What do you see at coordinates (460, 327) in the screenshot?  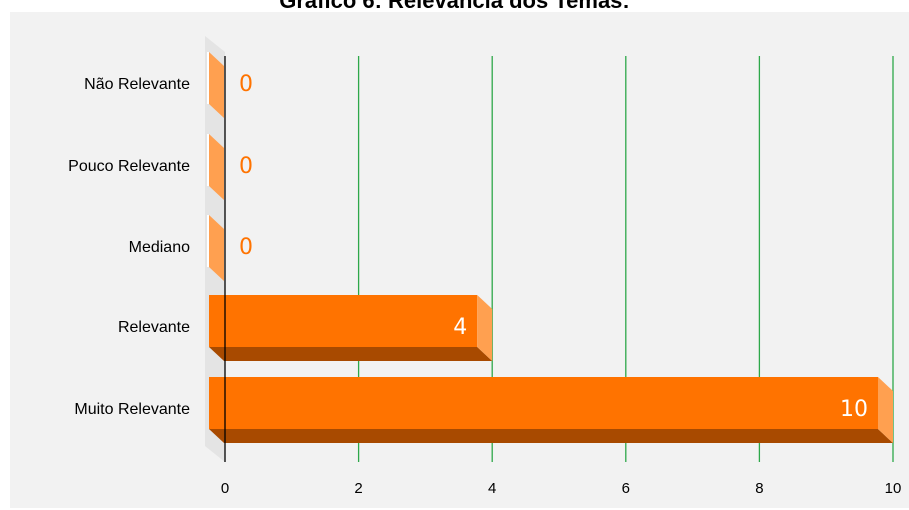 I see `data-label-3: 4` at bounding box center [460, 327].